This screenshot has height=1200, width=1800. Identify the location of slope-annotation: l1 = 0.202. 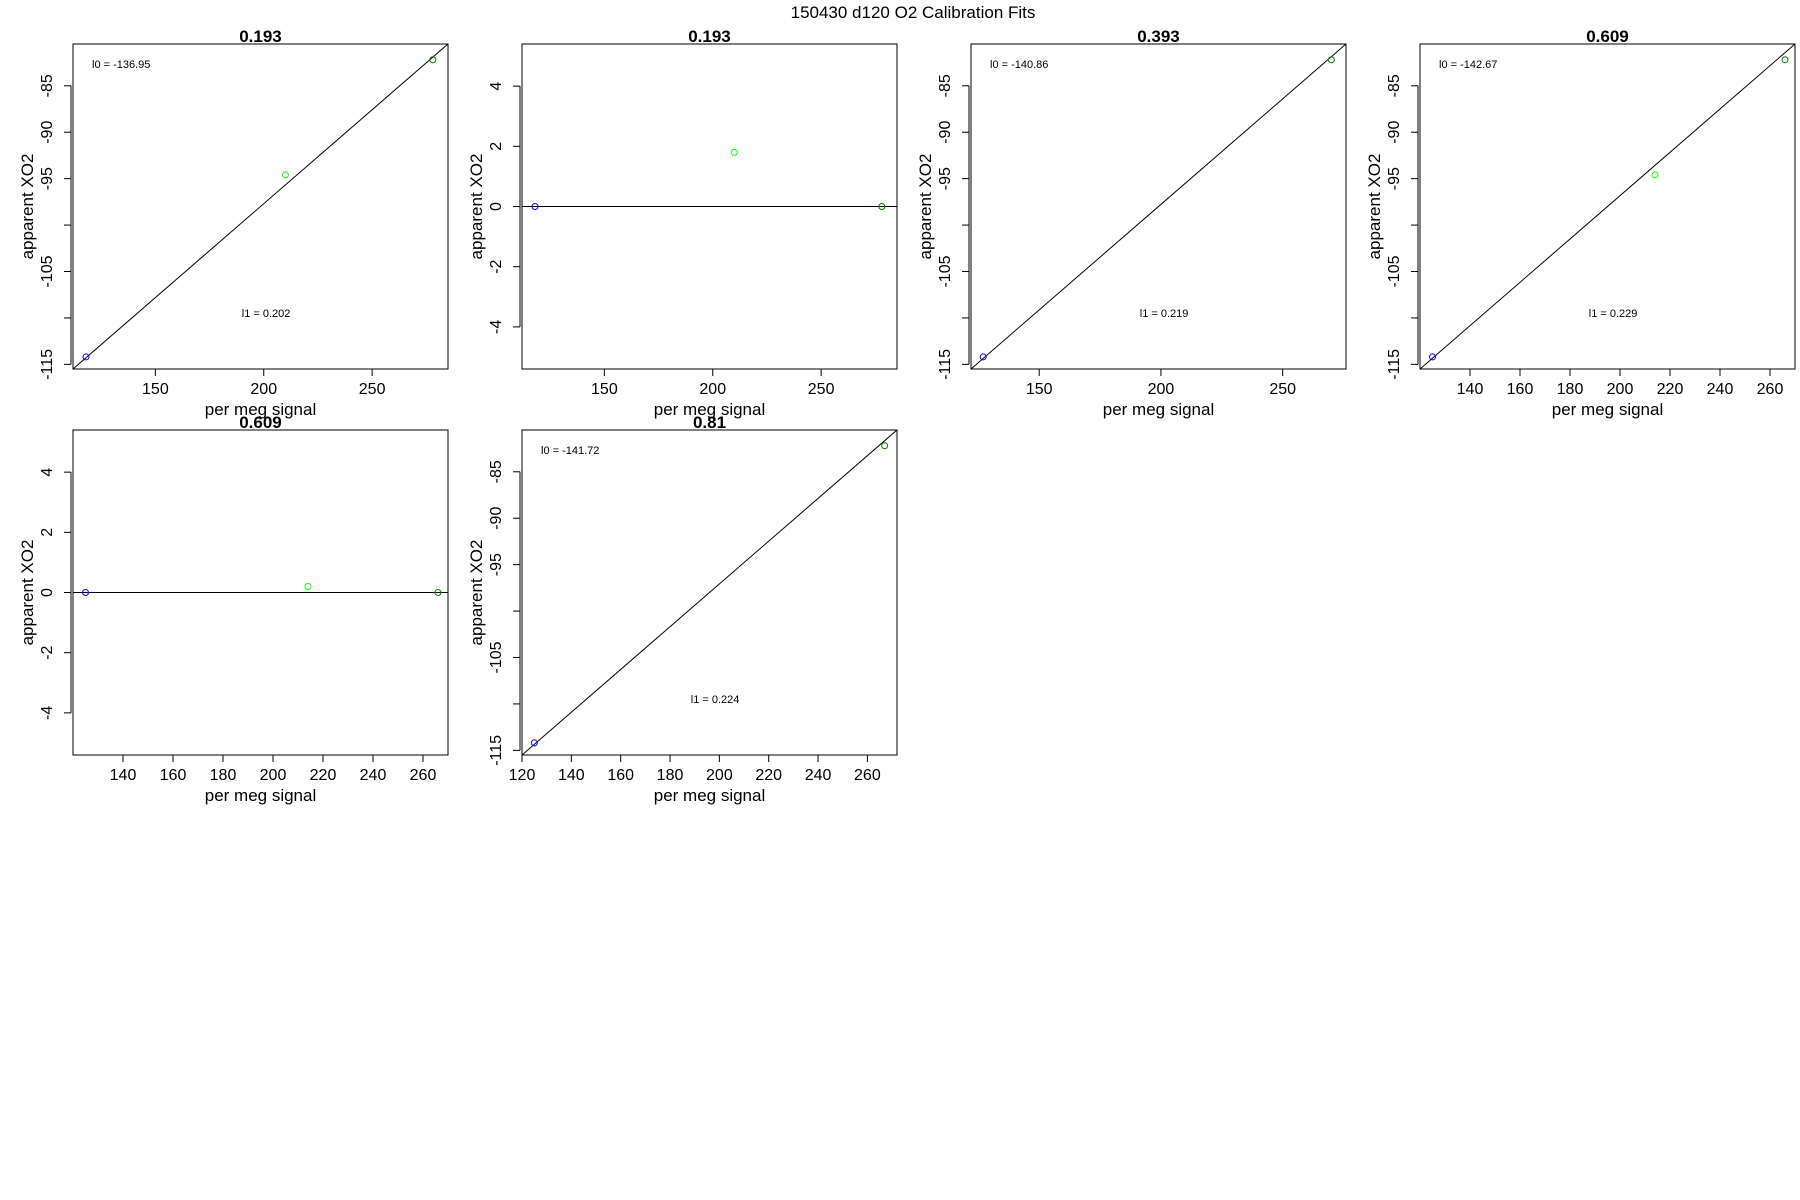
(266, 314).